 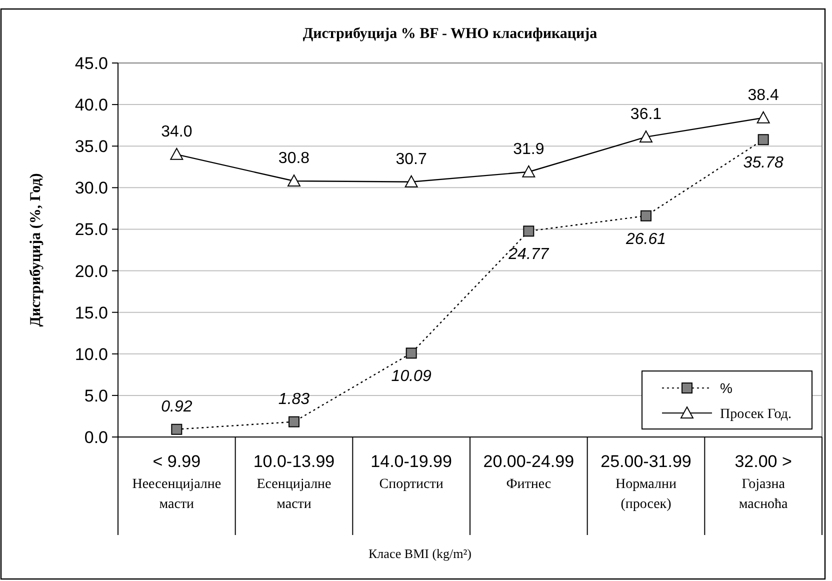 I want to click on x-axis-title: Класе BMI (kg/m²), so click(x=420, y=553).